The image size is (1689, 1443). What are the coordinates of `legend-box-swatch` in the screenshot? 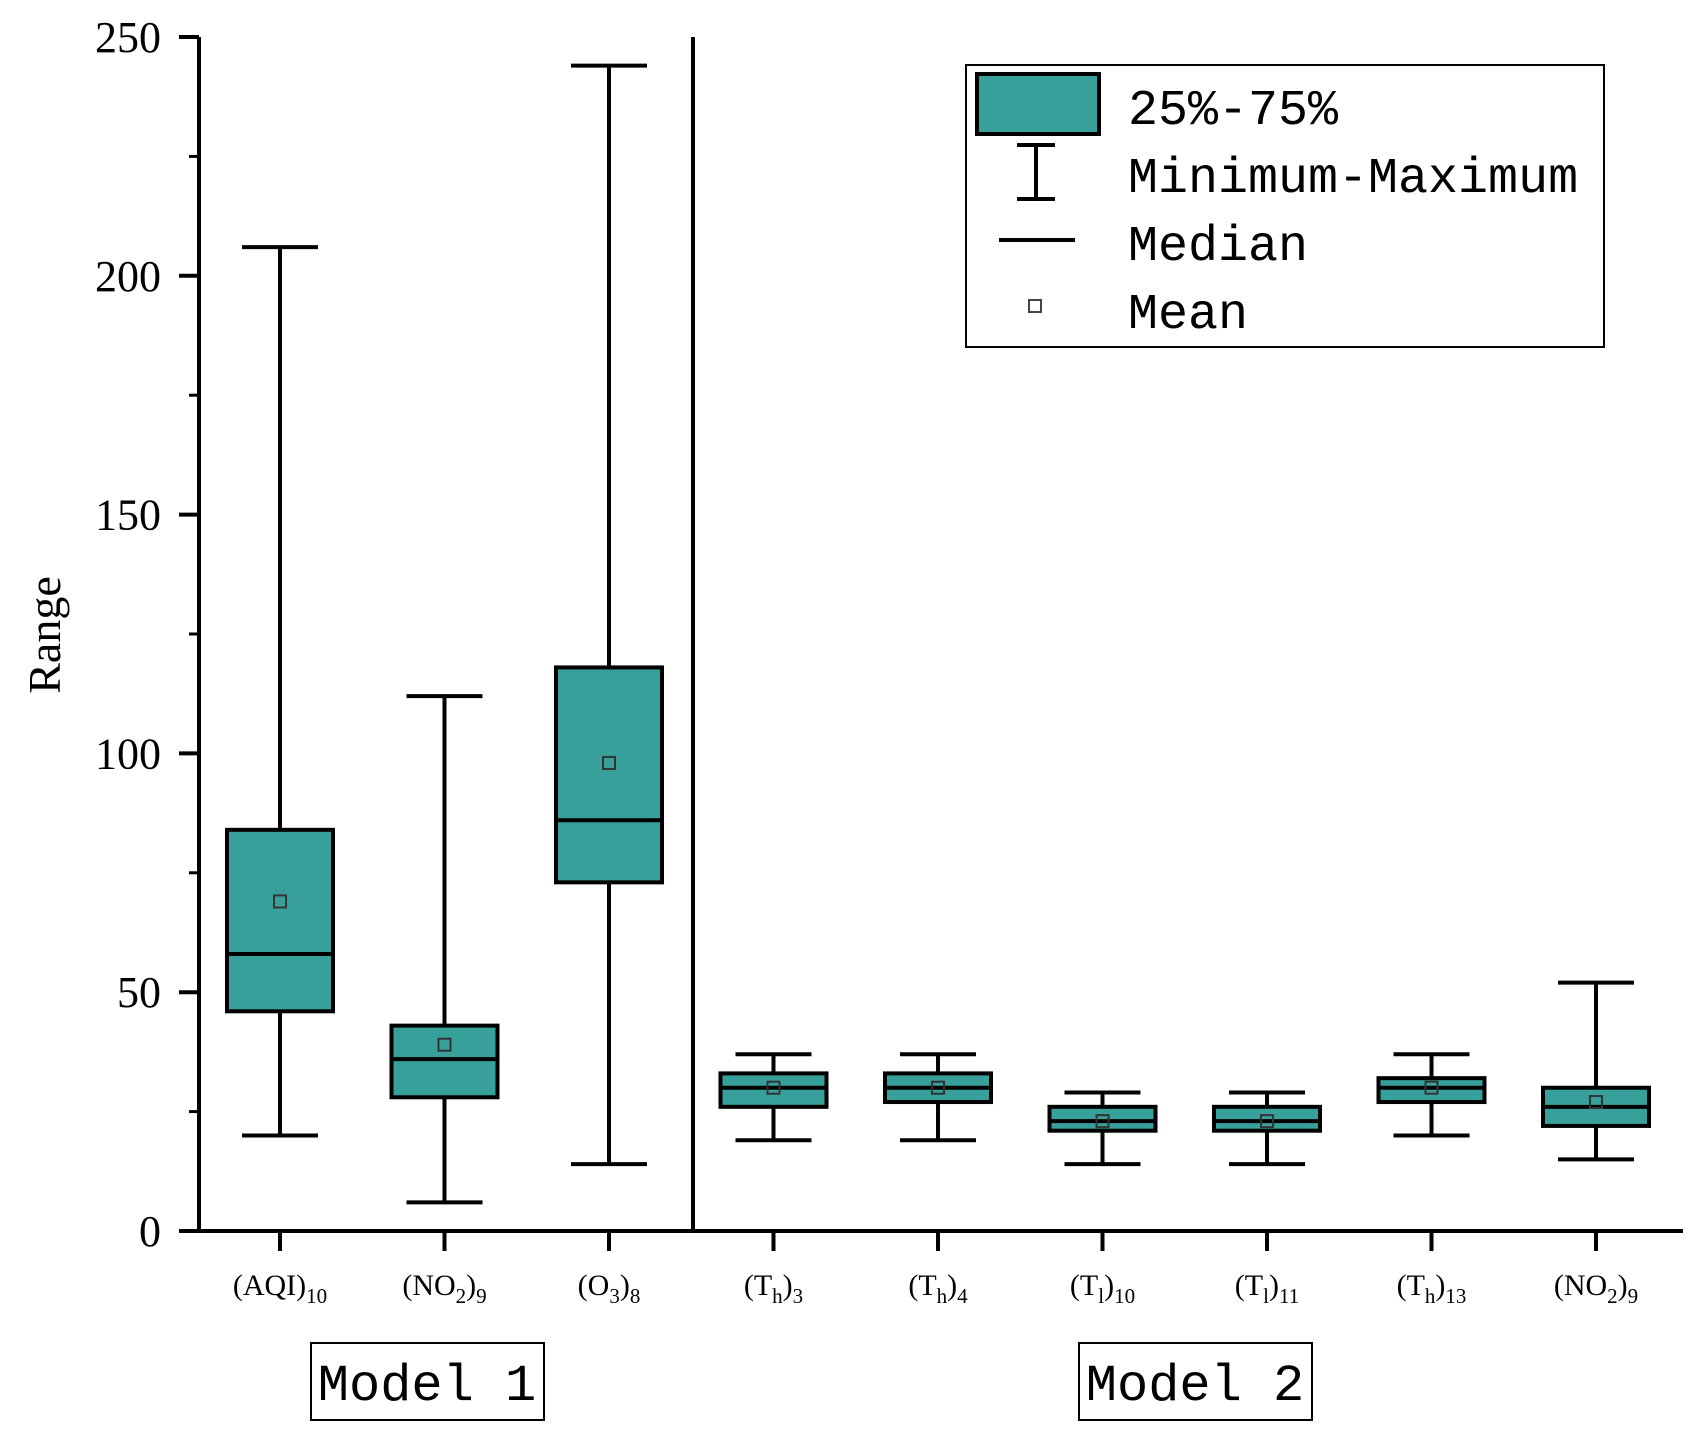 It's located at (1038, 104).